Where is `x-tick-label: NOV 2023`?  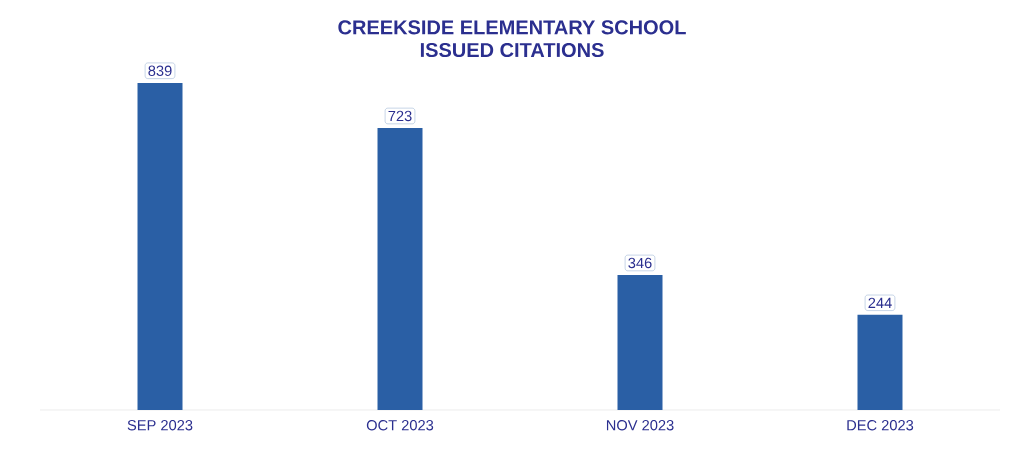 x-tick-label: NOV 2023 is located at coordinates (640, 425).